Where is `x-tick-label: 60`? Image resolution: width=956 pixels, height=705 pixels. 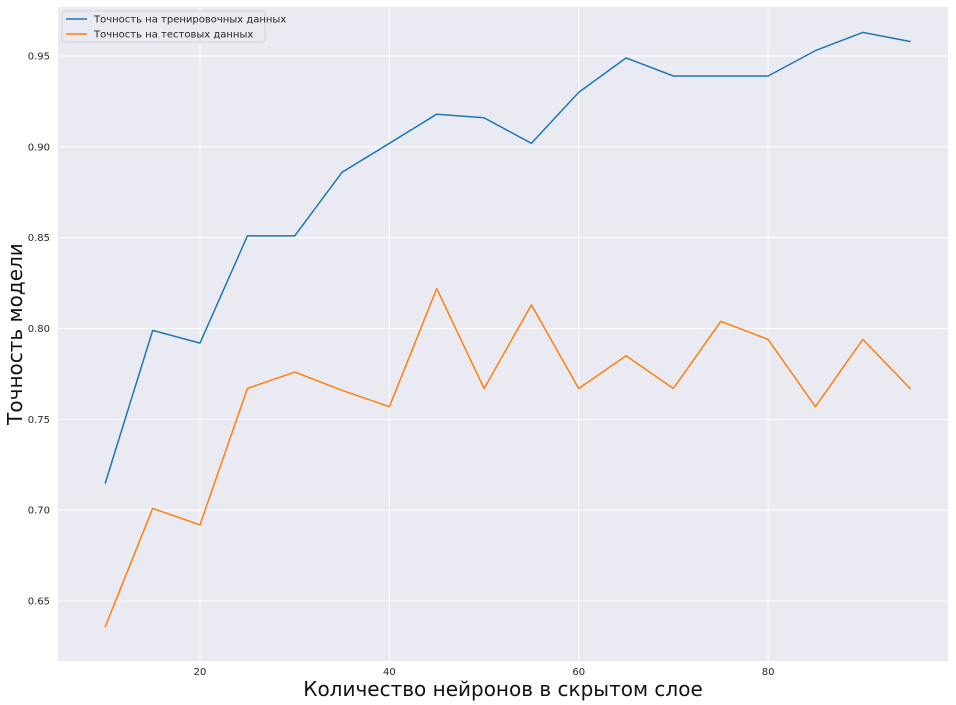 x-tick-label: 60 is located at coordinates (578, 672).